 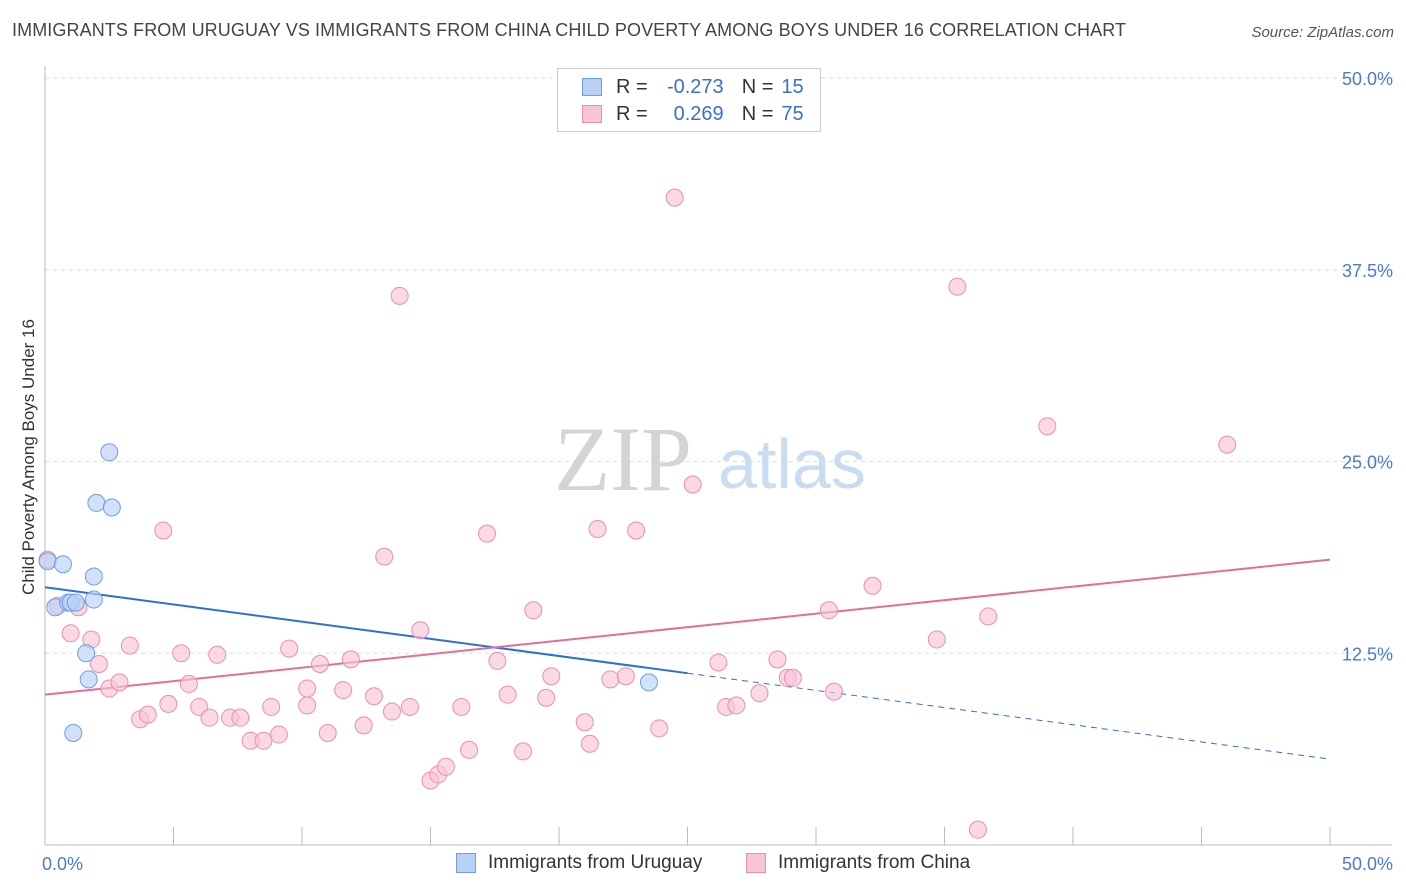 What do you see at coordinates (595, 862) in the screenshot?
I see `bottom-legend-label-uruguay: Immigrants from Uruguay` at bounding box center [595, 862].